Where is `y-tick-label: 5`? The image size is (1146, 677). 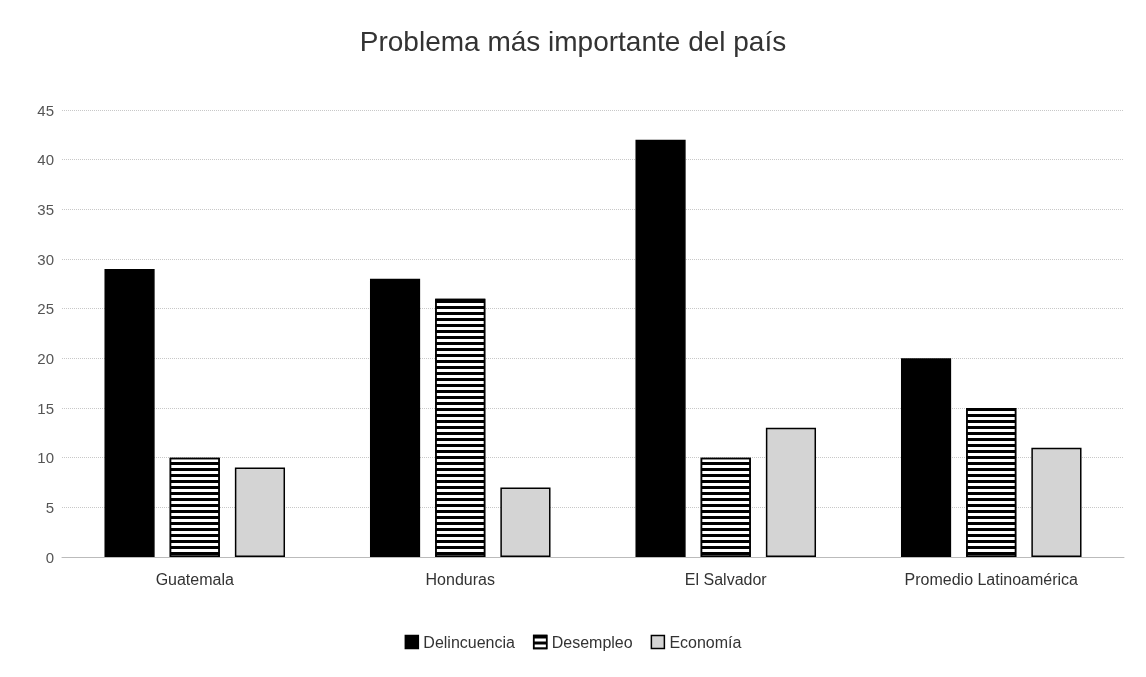 y-tick-label: 5 is located at coordinates (49, 507).